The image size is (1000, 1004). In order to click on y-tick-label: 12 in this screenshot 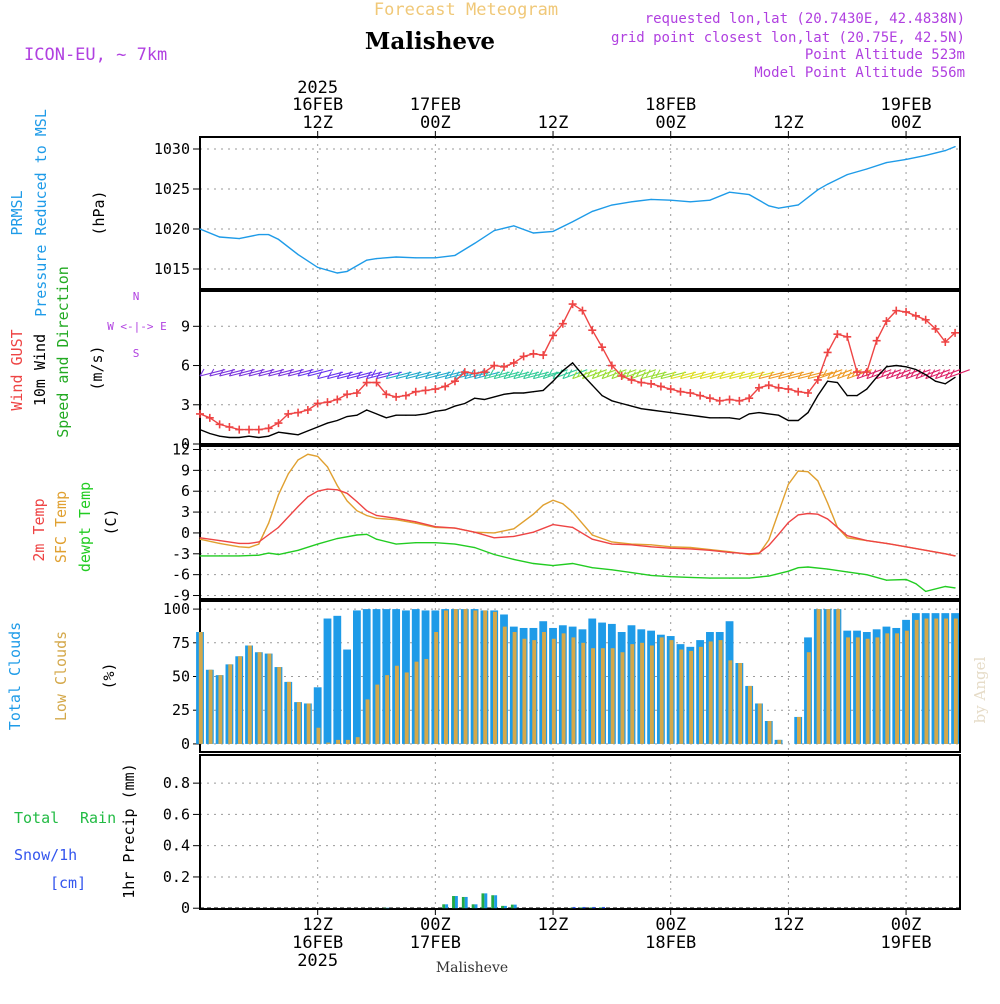, I will do `click(181, 449)`.